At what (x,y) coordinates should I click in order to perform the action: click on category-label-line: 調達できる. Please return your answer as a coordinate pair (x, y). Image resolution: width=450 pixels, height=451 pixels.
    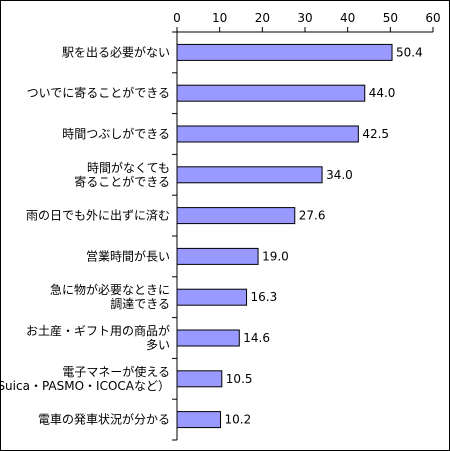
    Looking at the image, I should click on (140, 304).